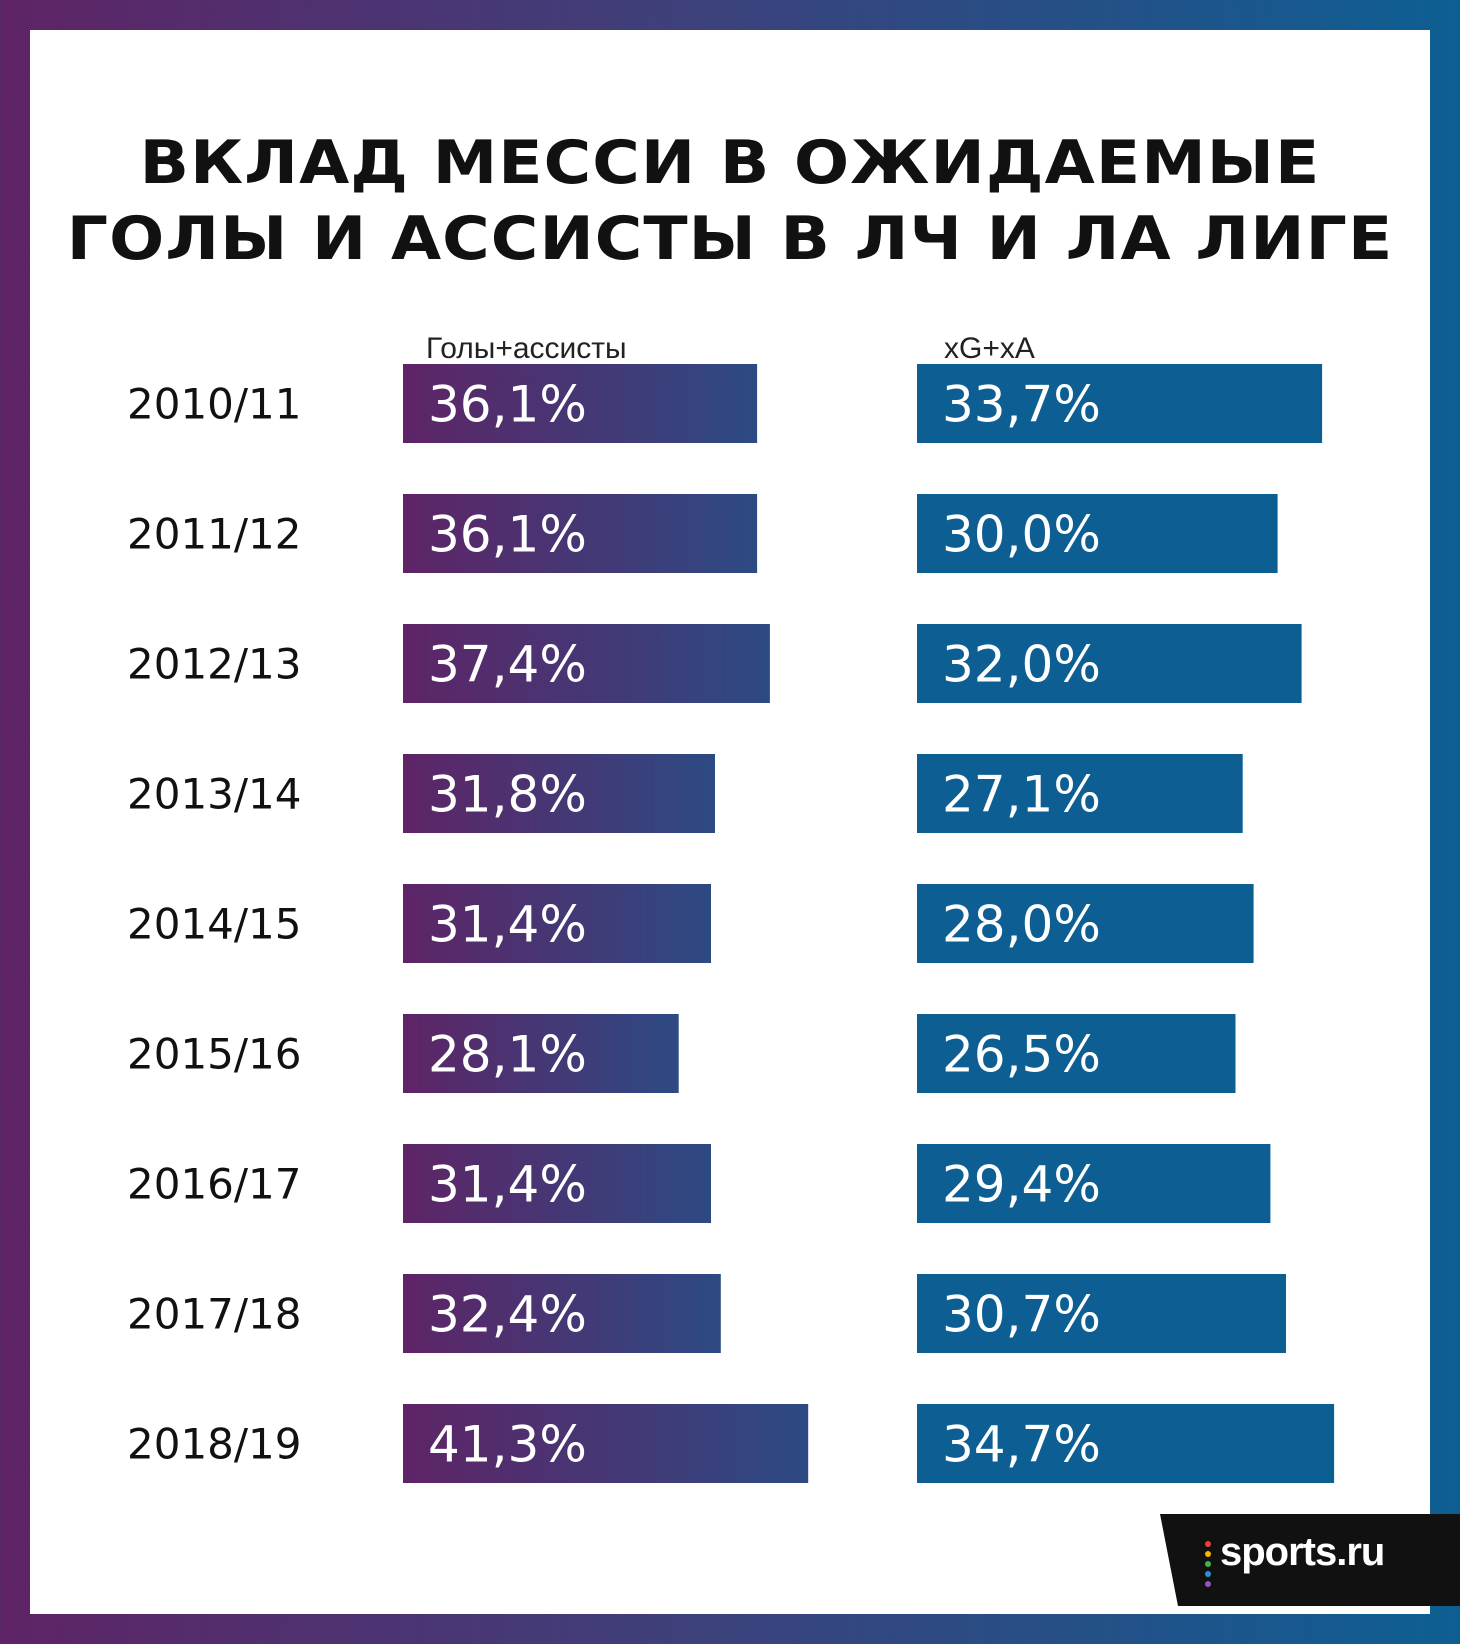 This screenshot has height=1644, width=1460. Describe the element at coordinates (507, 795) in the screenshot. I see `value-label-goals-assists: 31,8%` at that location.